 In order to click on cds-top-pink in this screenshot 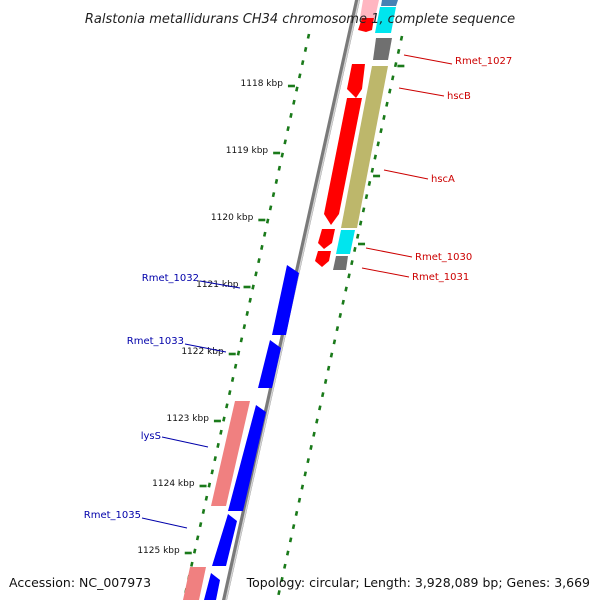, I will do `click(369, 9)`.